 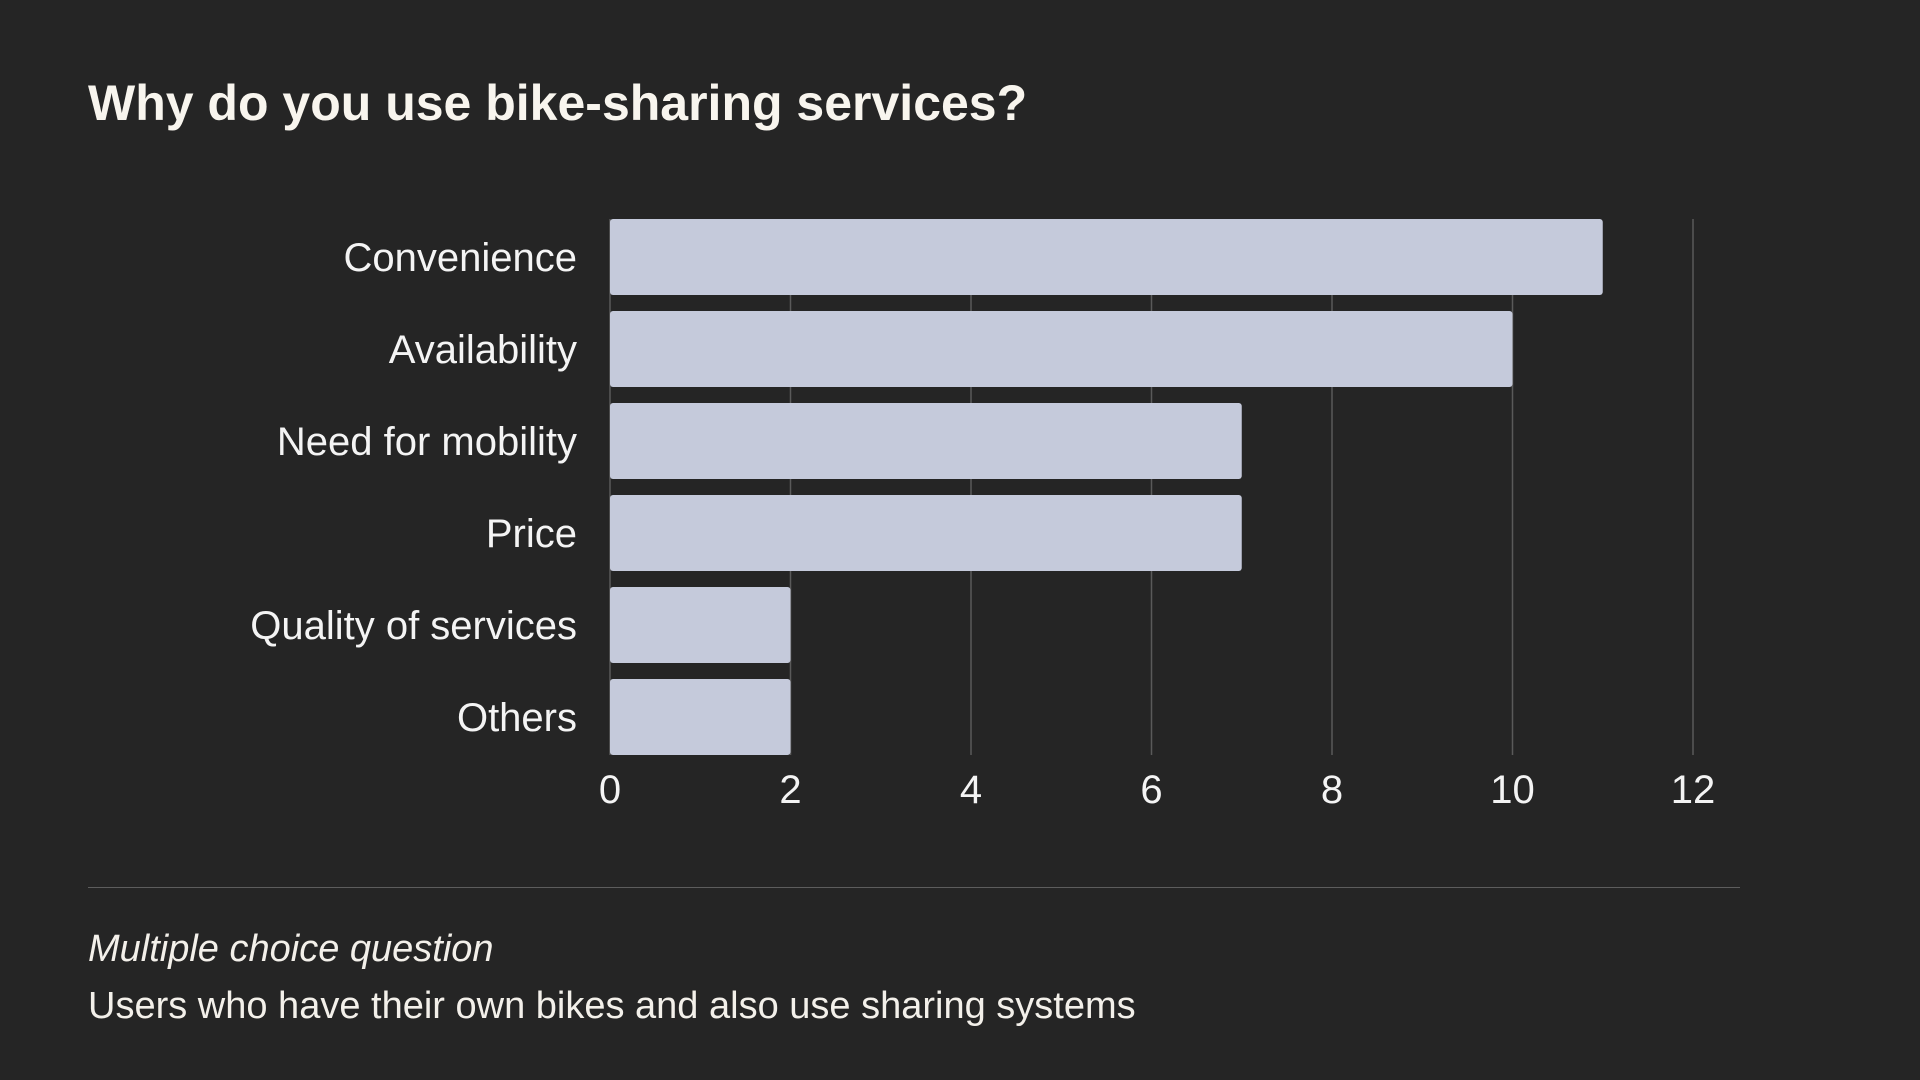 I want to click on category-label: Others, so click(x=517, y=718).